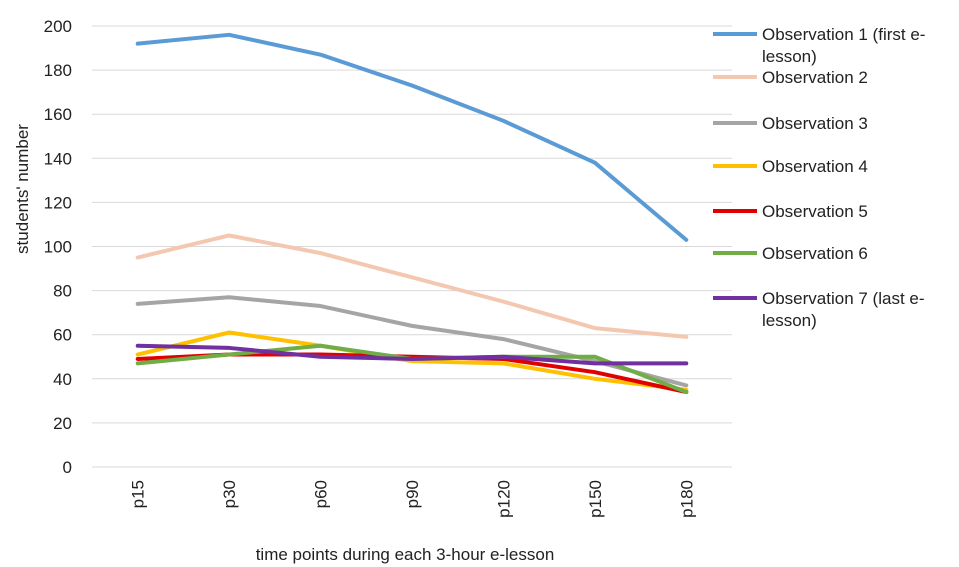 The image size is (959, 567). What do you see at coordinates (595, 499) in the screenshot?
I see `x-tick-label: p150` at bounding box center [595, 499].